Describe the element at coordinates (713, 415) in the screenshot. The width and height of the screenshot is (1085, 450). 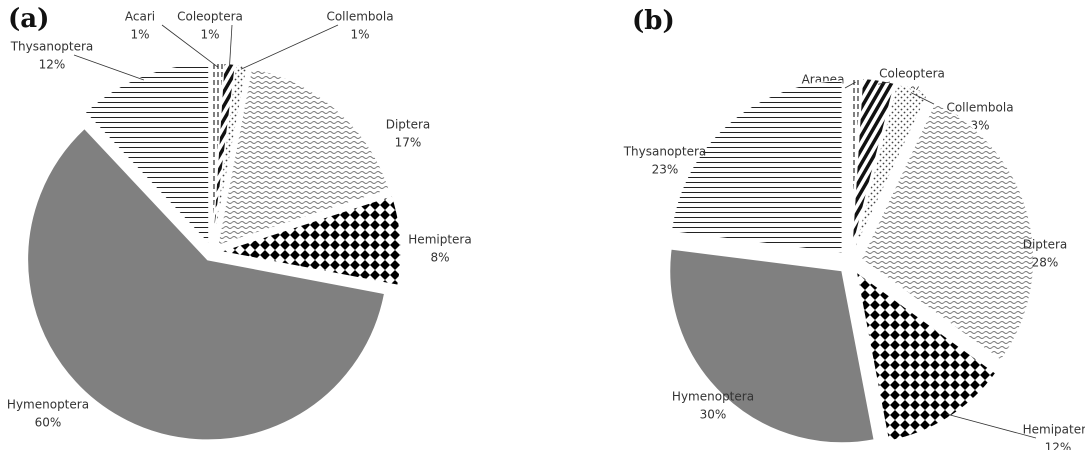
I see `slice-value-label: 30%` at that location.